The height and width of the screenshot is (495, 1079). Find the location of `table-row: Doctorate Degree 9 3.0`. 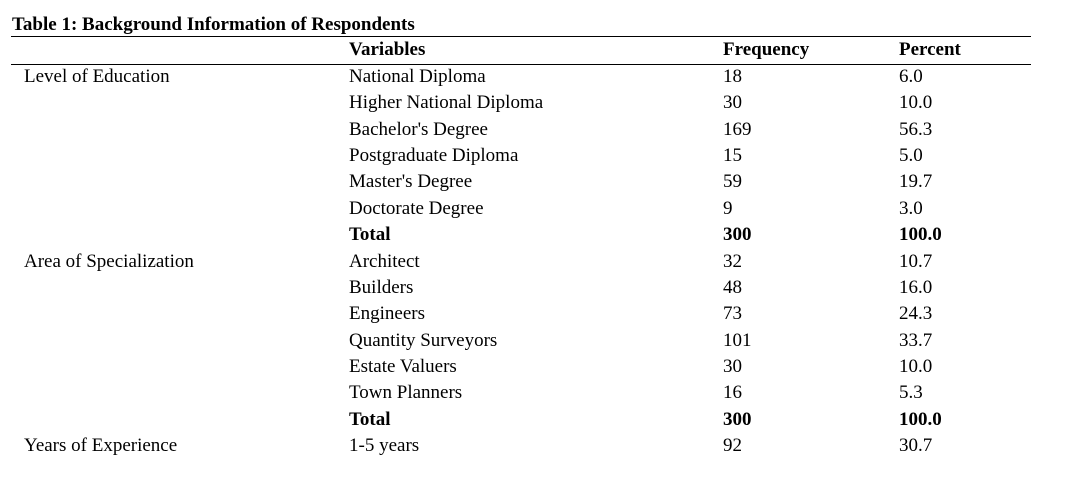

table-row: Doctorate Degree 9 3.0 is located at coordinates (539, 209).